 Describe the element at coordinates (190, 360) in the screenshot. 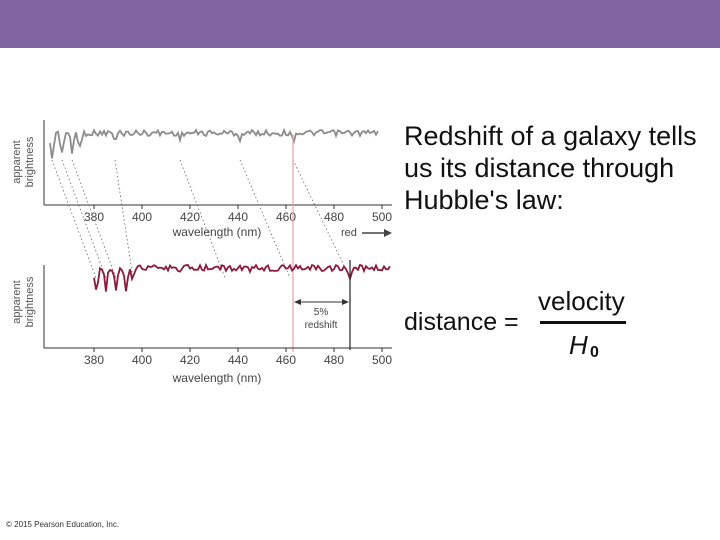

I see `bottom-tick-label: 420` at that location.